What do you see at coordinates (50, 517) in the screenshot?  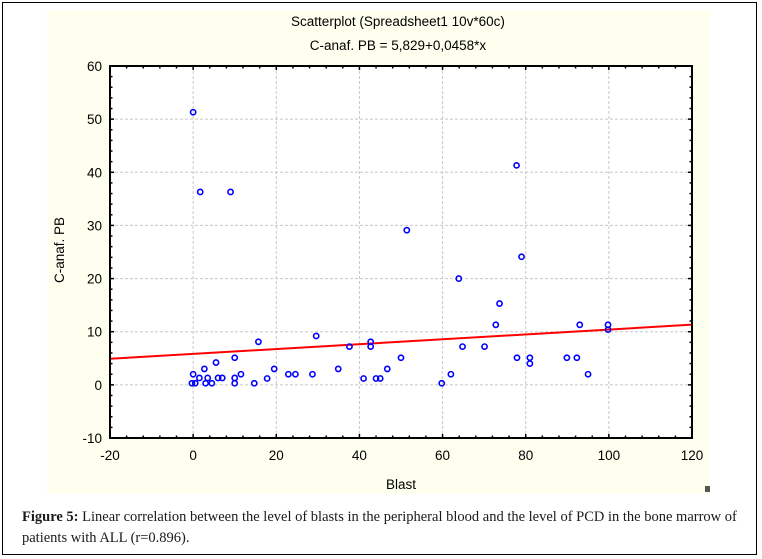 I see `caption-label: Figure 5:` at bounding box center [50, 517].